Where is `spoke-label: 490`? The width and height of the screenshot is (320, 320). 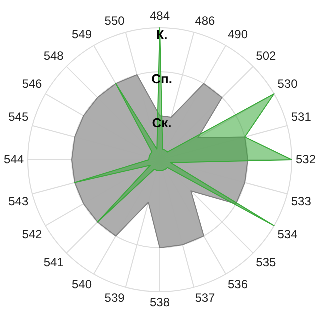 spoke-label: 490 is located at coordinates (238, 34).